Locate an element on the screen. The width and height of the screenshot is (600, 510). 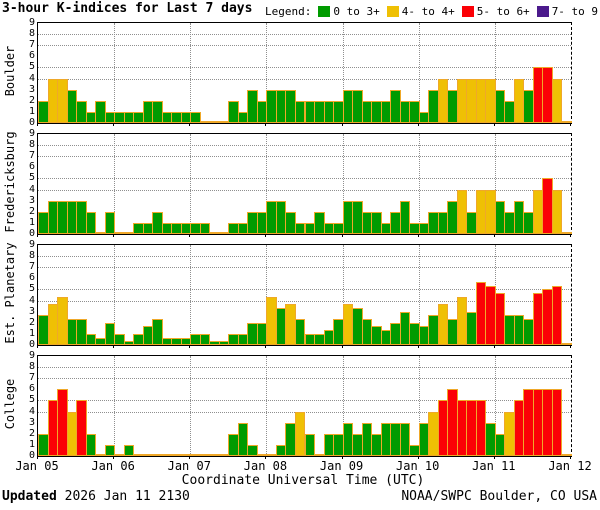
station-label: College is located at coordinates (10, 404).